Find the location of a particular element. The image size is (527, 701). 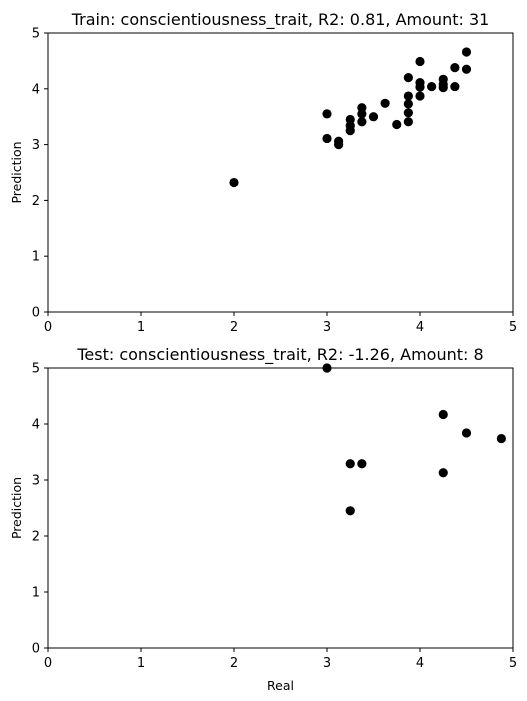

test-x-label: Real is located at coordinates (280, 685).